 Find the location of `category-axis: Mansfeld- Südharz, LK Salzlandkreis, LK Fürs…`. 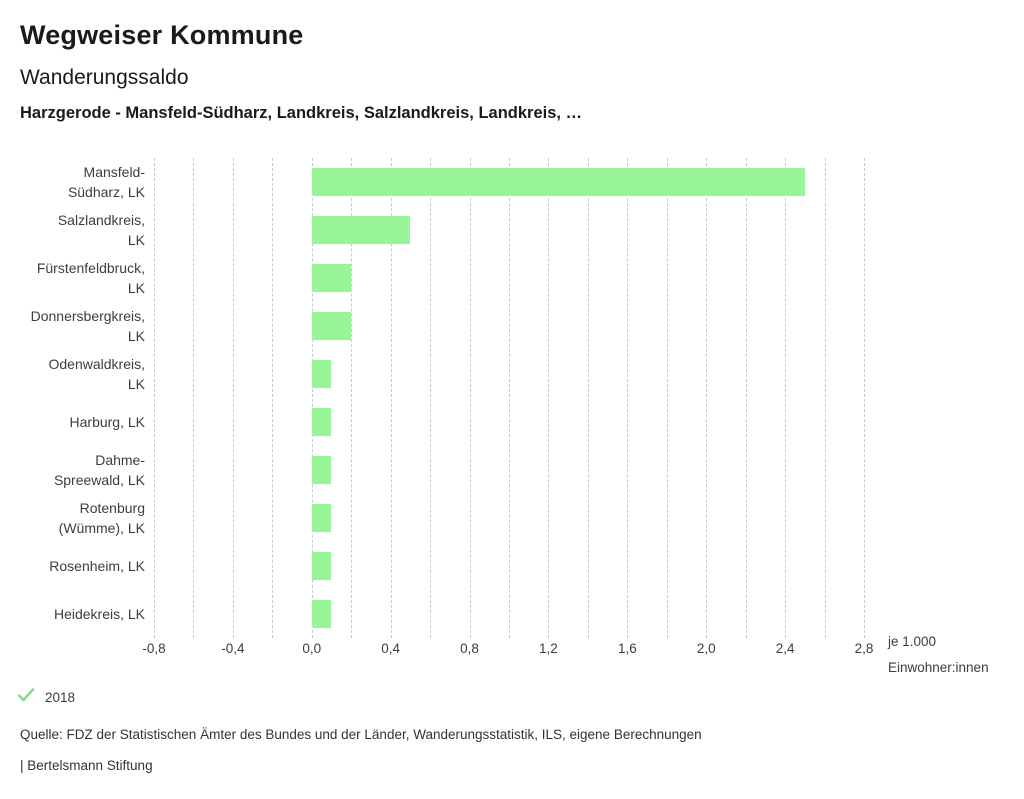

category-axis: Mansfeld- Südharz, LK Salzlandkreis, LK Fürs… is located at coordinates (72, 398).